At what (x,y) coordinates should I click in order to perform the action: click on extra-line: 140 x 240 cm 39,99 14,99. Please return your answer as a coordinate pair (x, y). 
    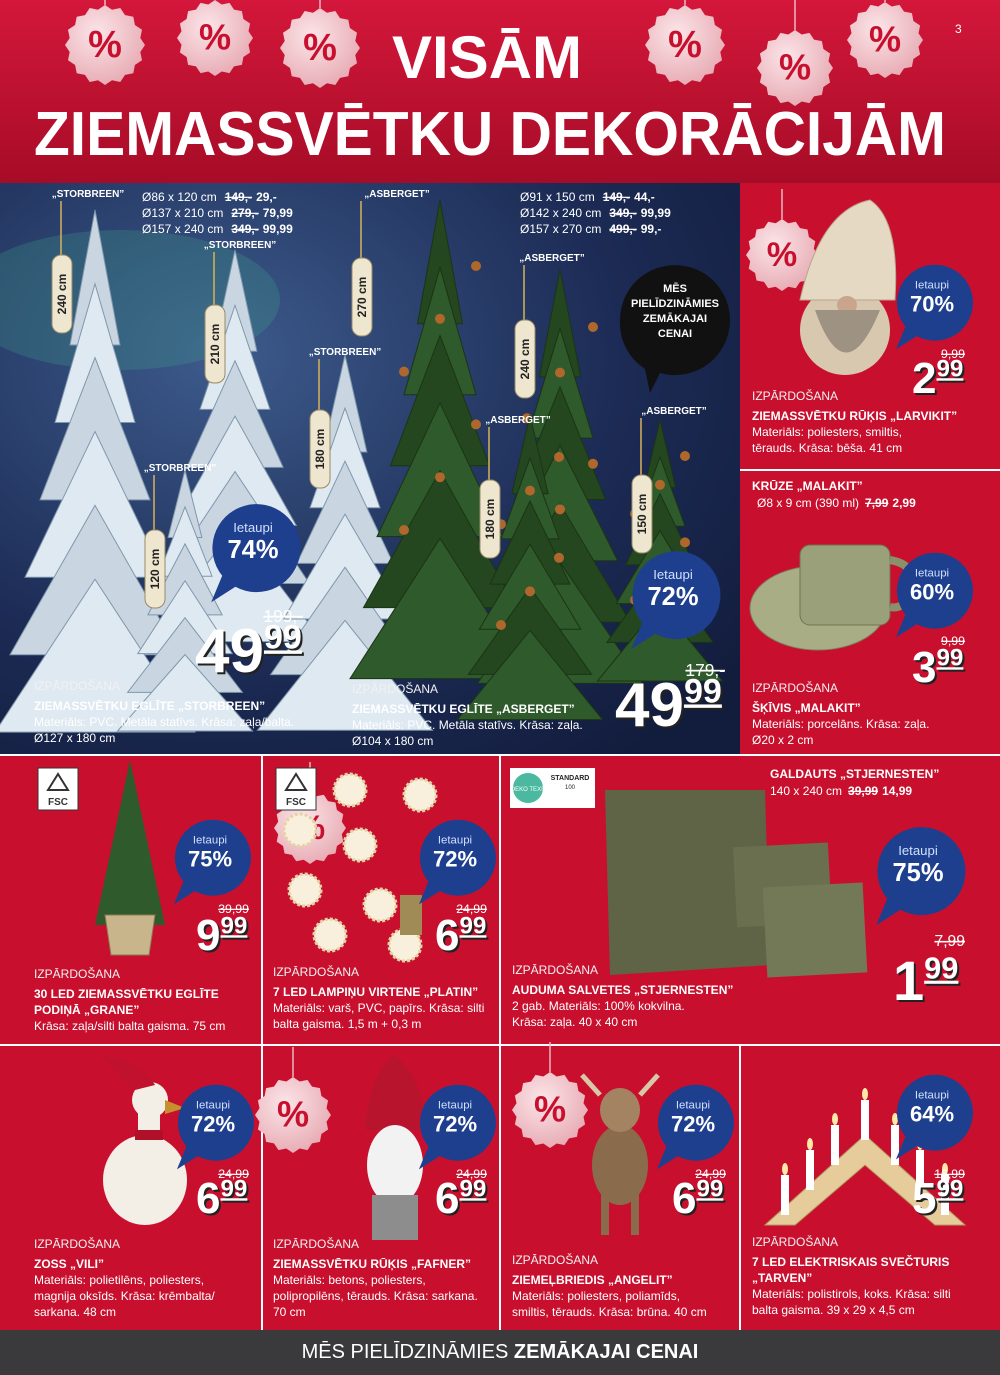
    Looking at the image, I should click on (841, 791).